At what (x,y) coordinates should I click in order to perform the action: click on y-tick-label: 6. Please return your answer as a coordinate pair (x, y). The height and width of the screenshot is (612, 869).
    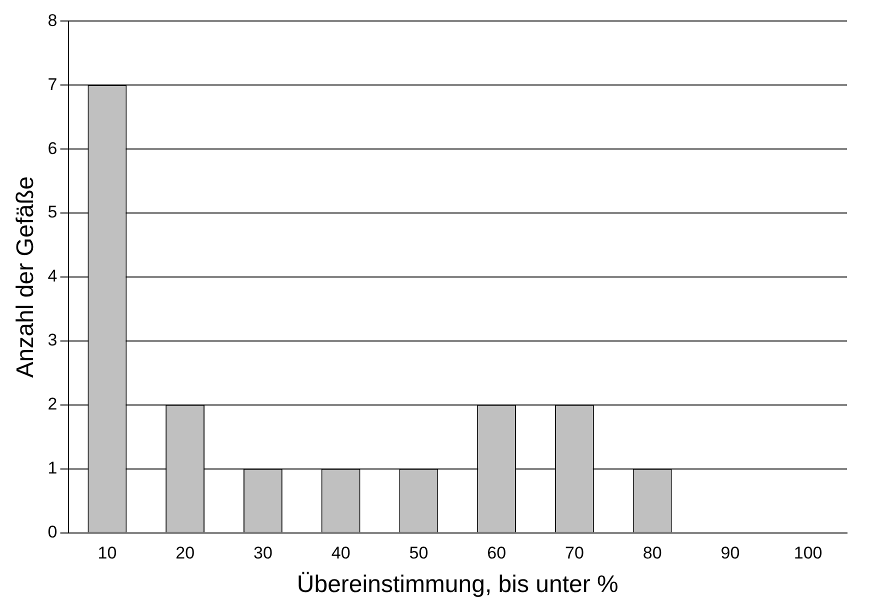
    Looking at the image, I should click on (53, 148).